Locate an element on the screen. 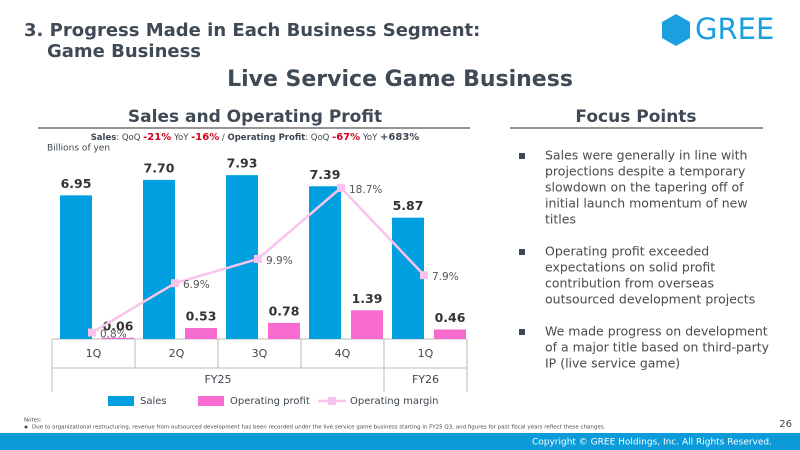  data-label: 0.78 is located at coordinates (284, 310).